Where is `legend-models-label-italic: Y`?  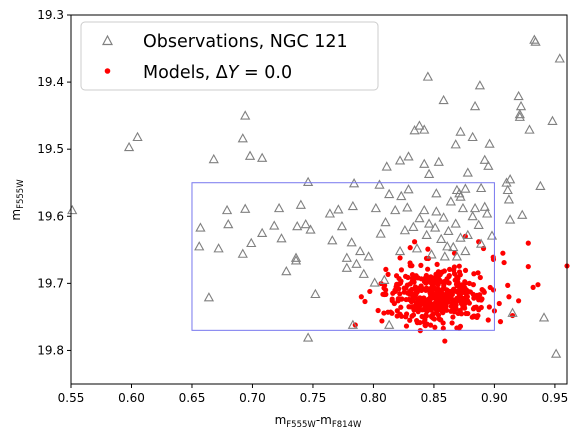 legend-models-label-italic: Y is located at coordinates (234, 73).